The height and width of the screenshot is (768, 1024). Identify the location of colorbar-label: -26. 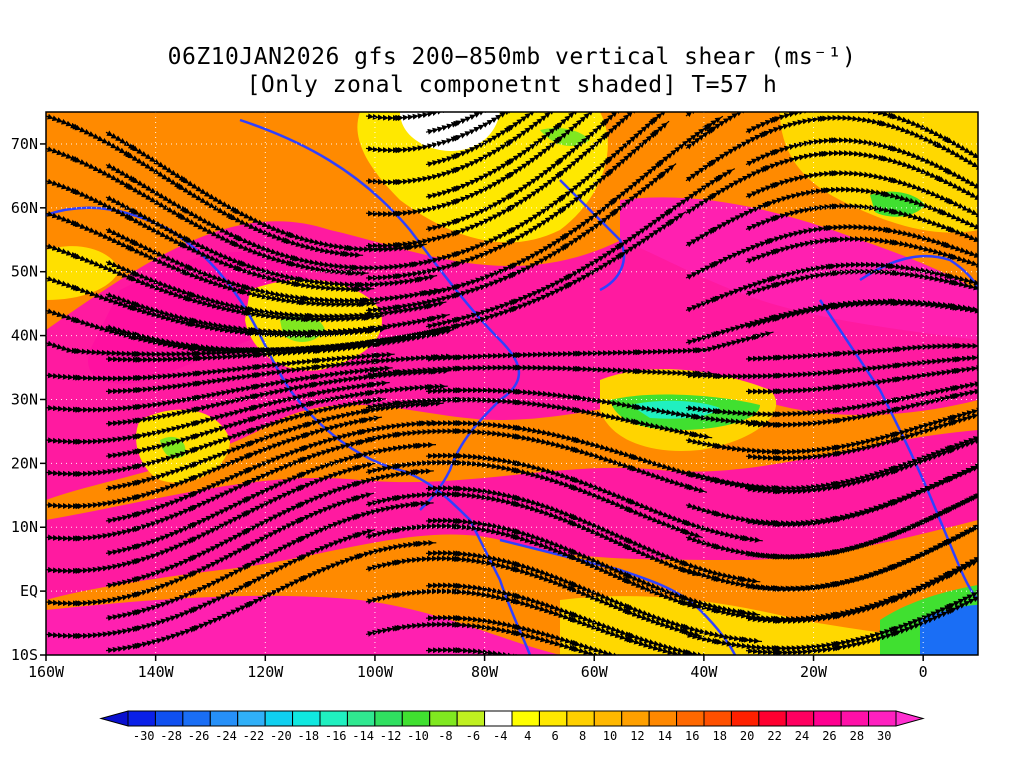
(199, 736).